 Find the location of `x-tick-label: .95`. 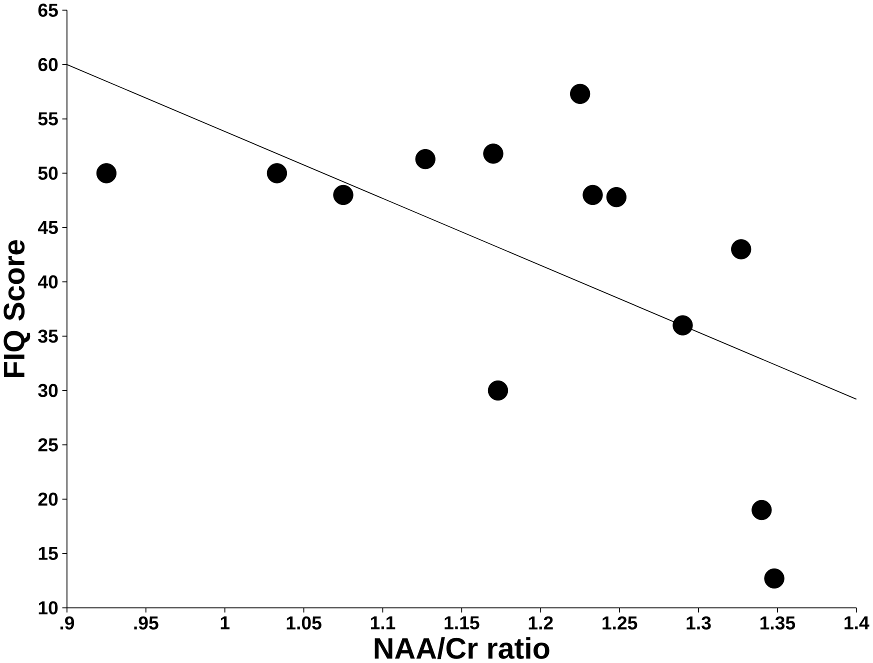

x-tick-label: .95 is located at coordinates (146, 623).